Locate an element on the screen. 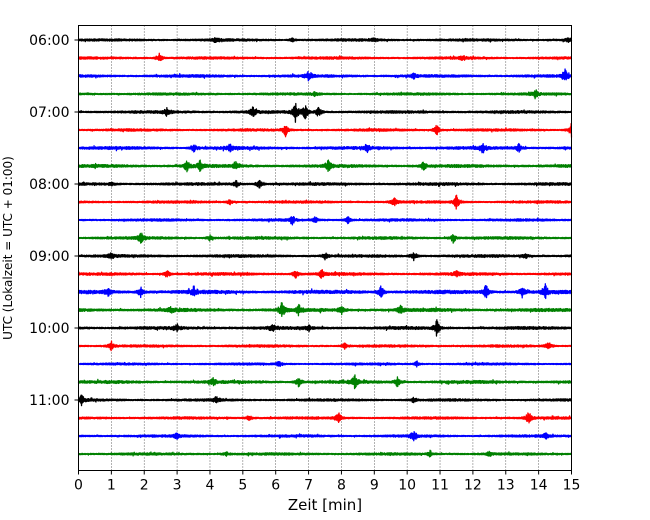 The height and width of the screenshot is (520, 650). x-tick-label: 15 is located at coordinates (572, 486).